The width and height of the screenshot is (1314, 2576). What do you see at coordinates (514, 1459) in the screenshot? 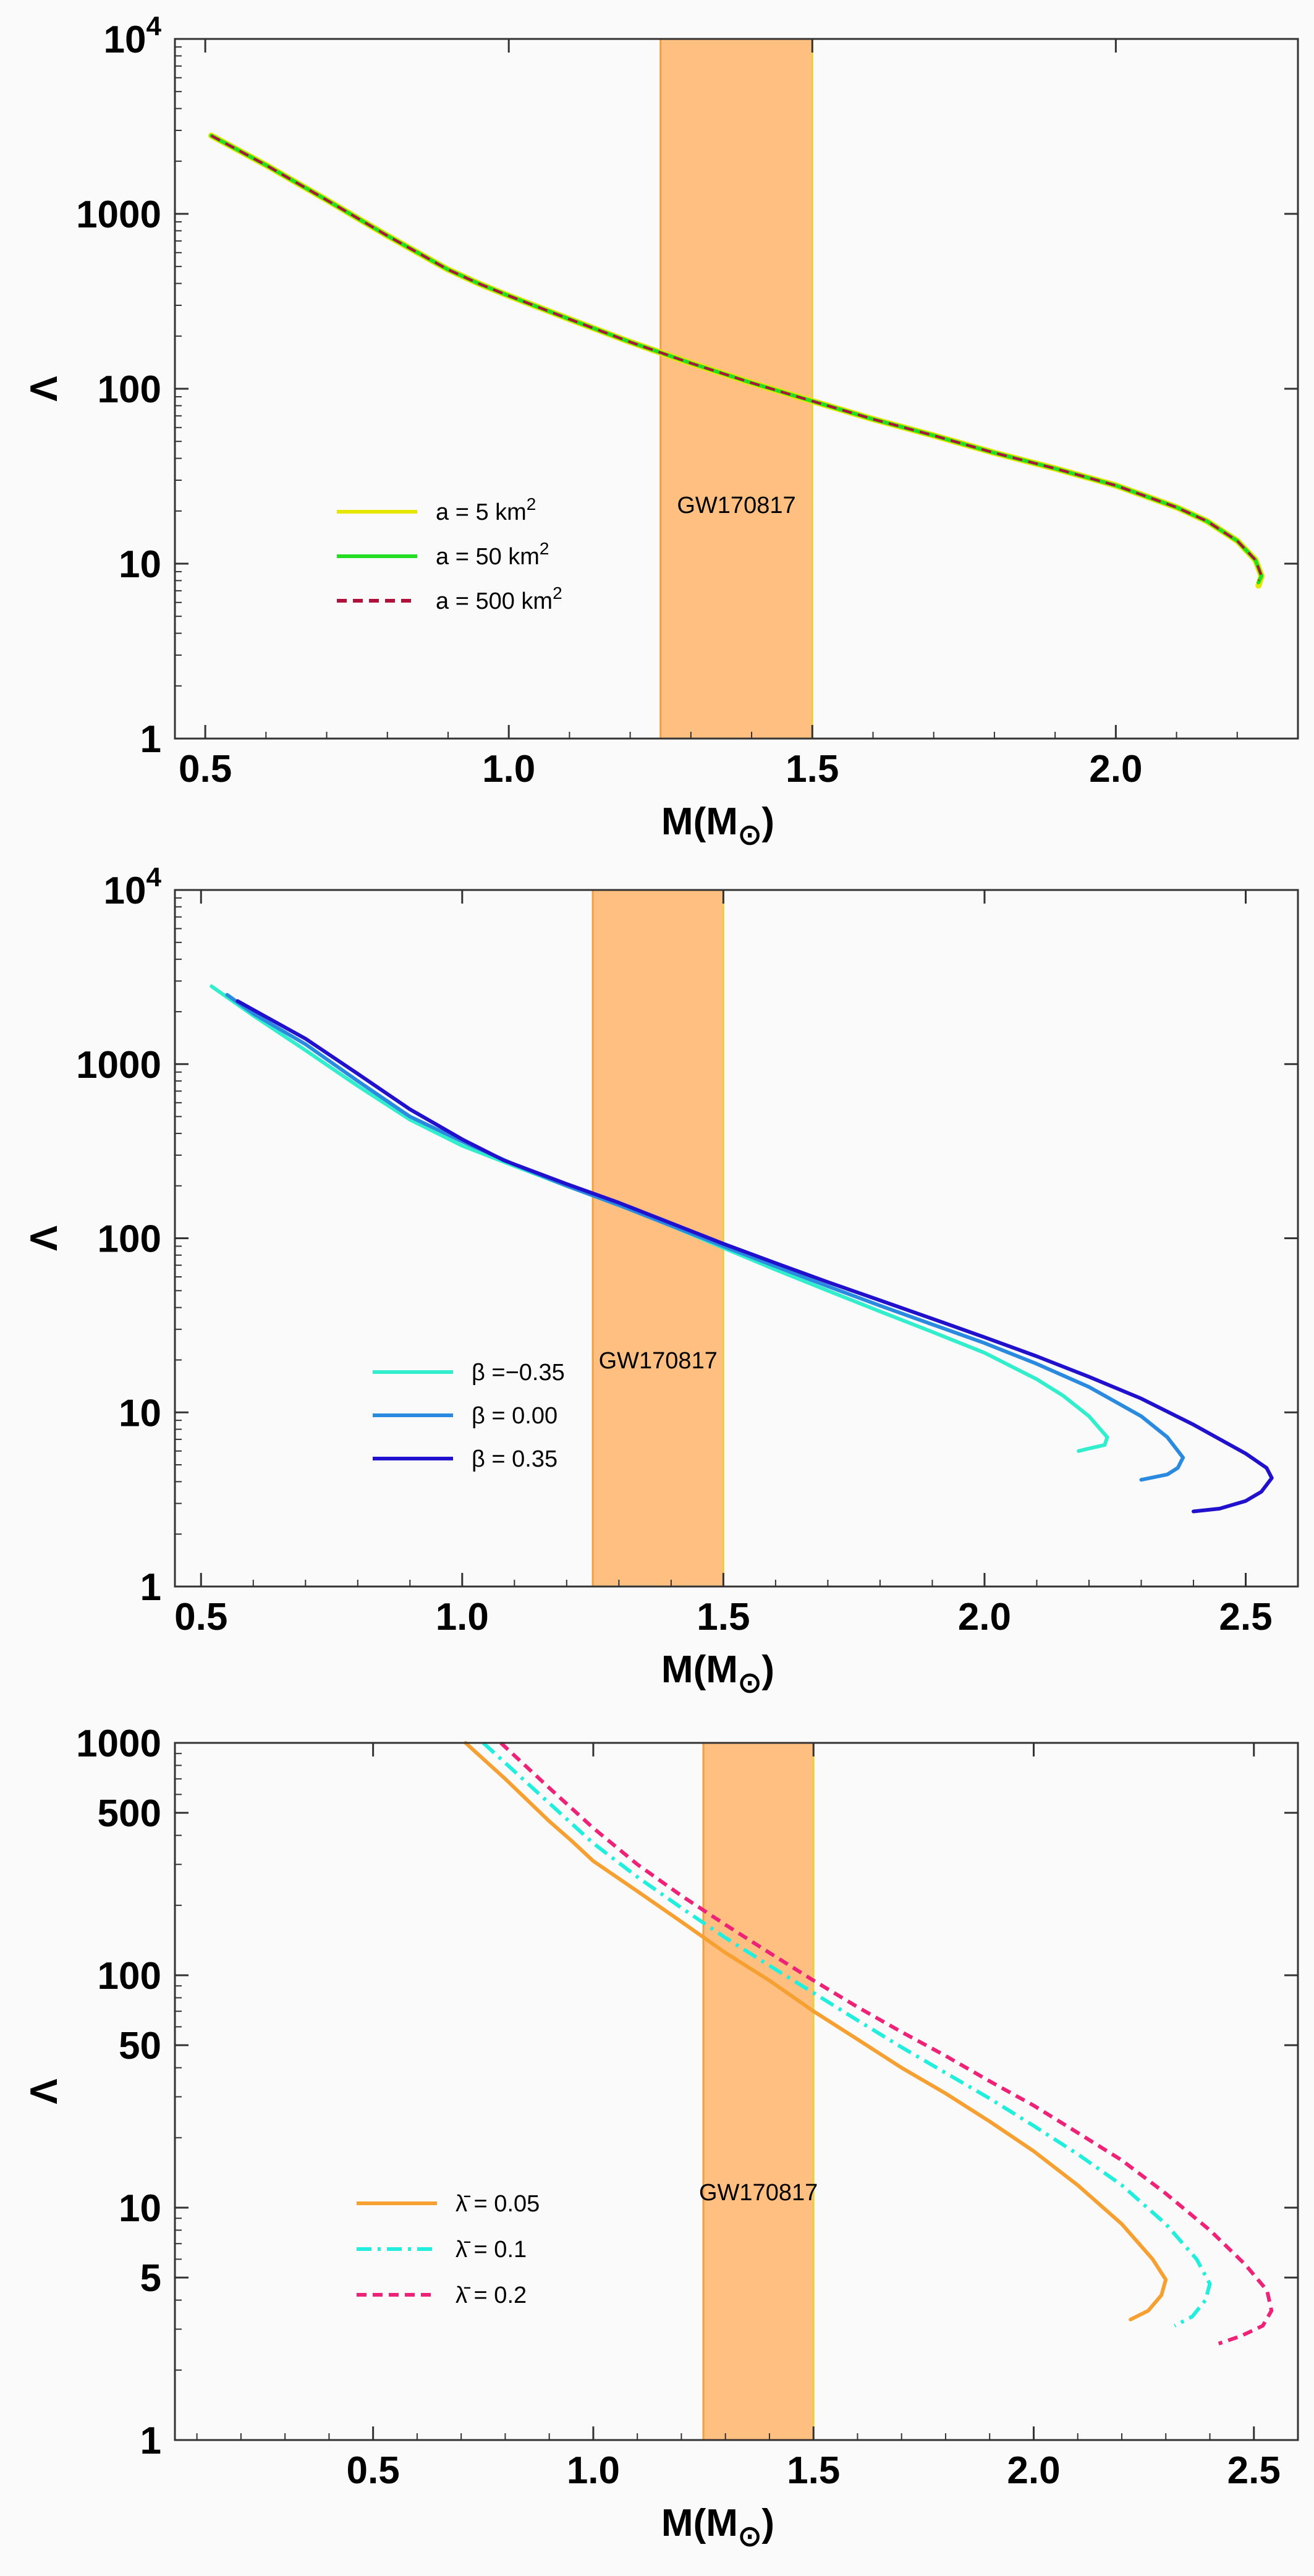
I see `legend-label: β = 0.35` at bounding box center [514, 1459].